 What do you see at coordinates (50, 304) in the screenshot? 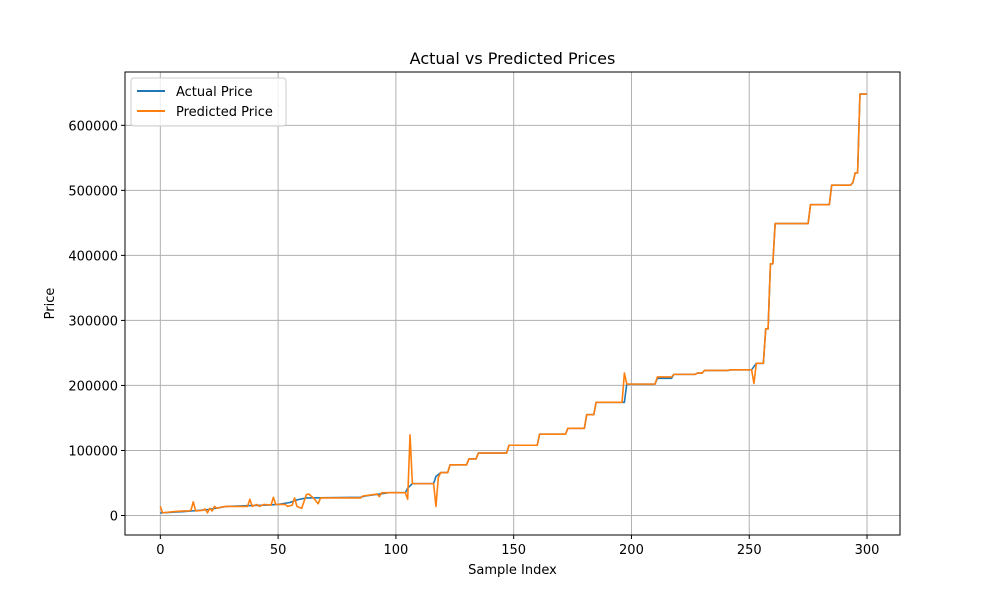
I see `y-axis-label: Price` at bounding box center [50, 304].